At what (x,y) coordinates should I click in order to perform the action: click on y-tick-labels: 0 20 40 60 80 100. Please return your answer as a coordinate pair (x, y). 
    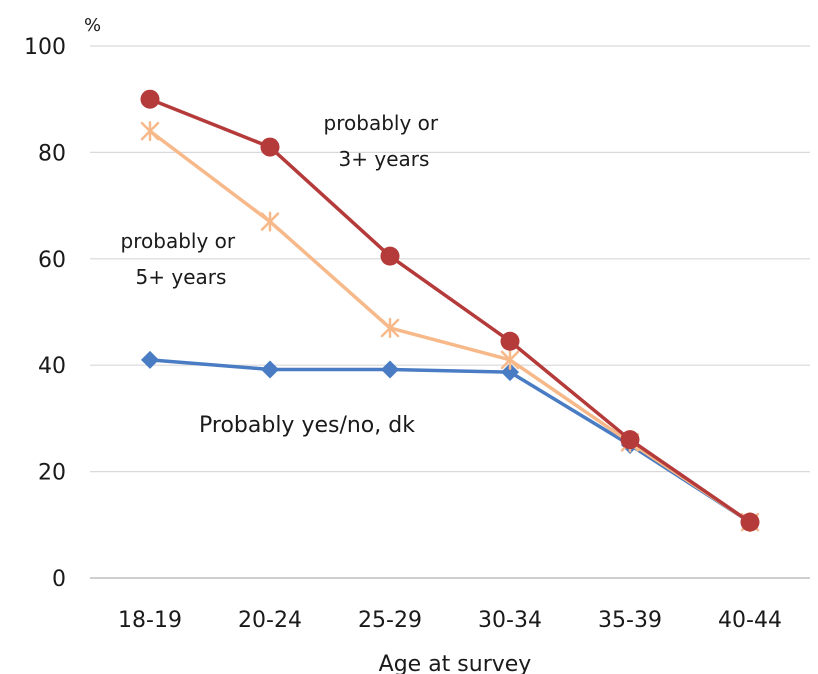
    Looking at the image, I should click on (45, 313).